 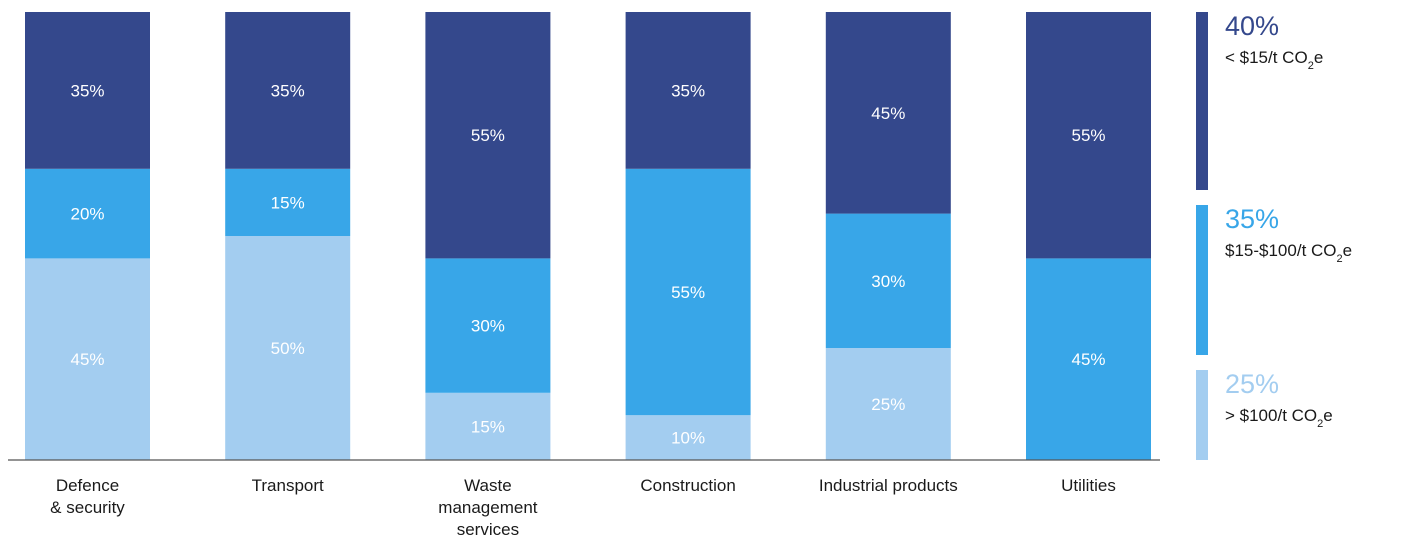 I want to click on data-label-construction-low: 35%, so click(x=688, y=90).